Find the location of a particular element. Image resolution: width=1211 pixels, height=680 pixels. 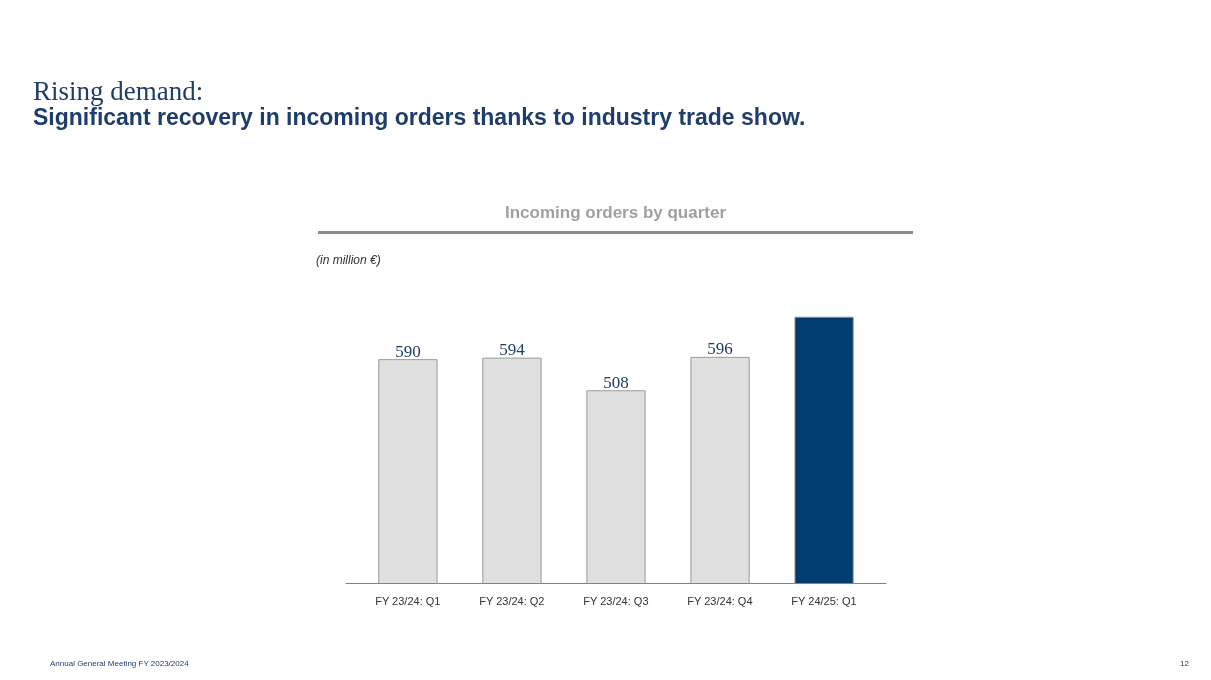

data-label: 594 is located at coordinates (512, 350).